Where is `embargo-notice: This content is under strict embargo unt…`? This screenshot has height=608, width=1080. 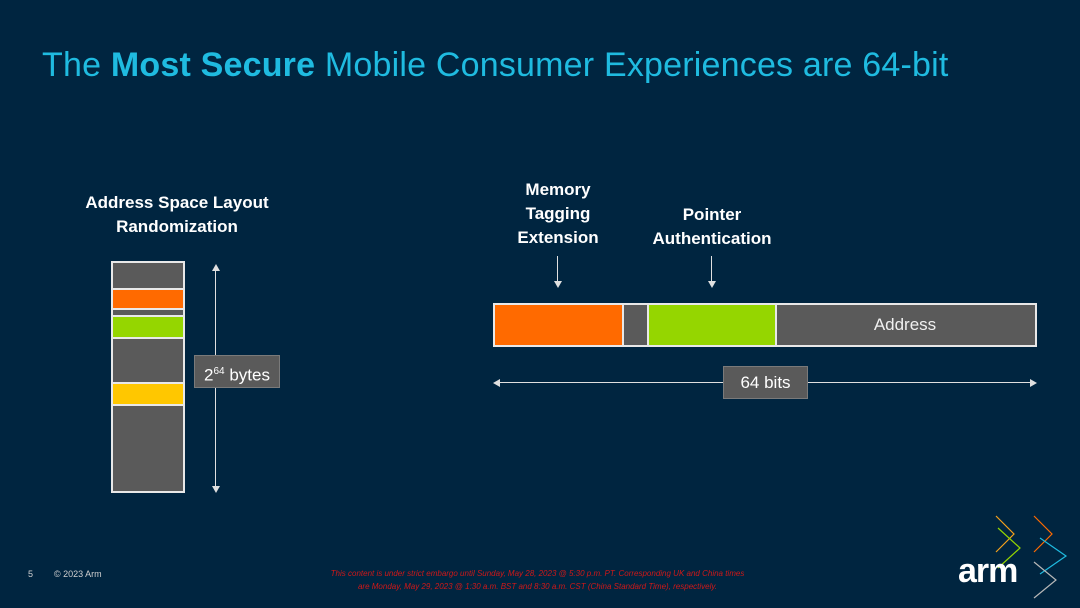
embargo-notice: This content is under strict embargo unt… is located at coordinates (537, 580).